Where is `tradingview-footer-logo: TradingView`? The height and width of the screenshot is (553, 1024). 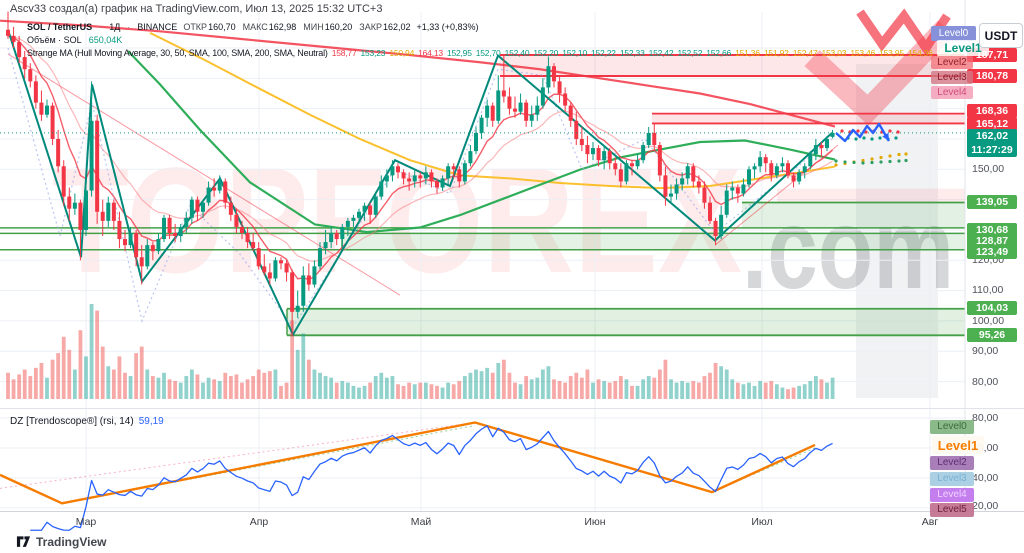 tradingview-footer-logo: TradingView is located at coordinates (61, 541).